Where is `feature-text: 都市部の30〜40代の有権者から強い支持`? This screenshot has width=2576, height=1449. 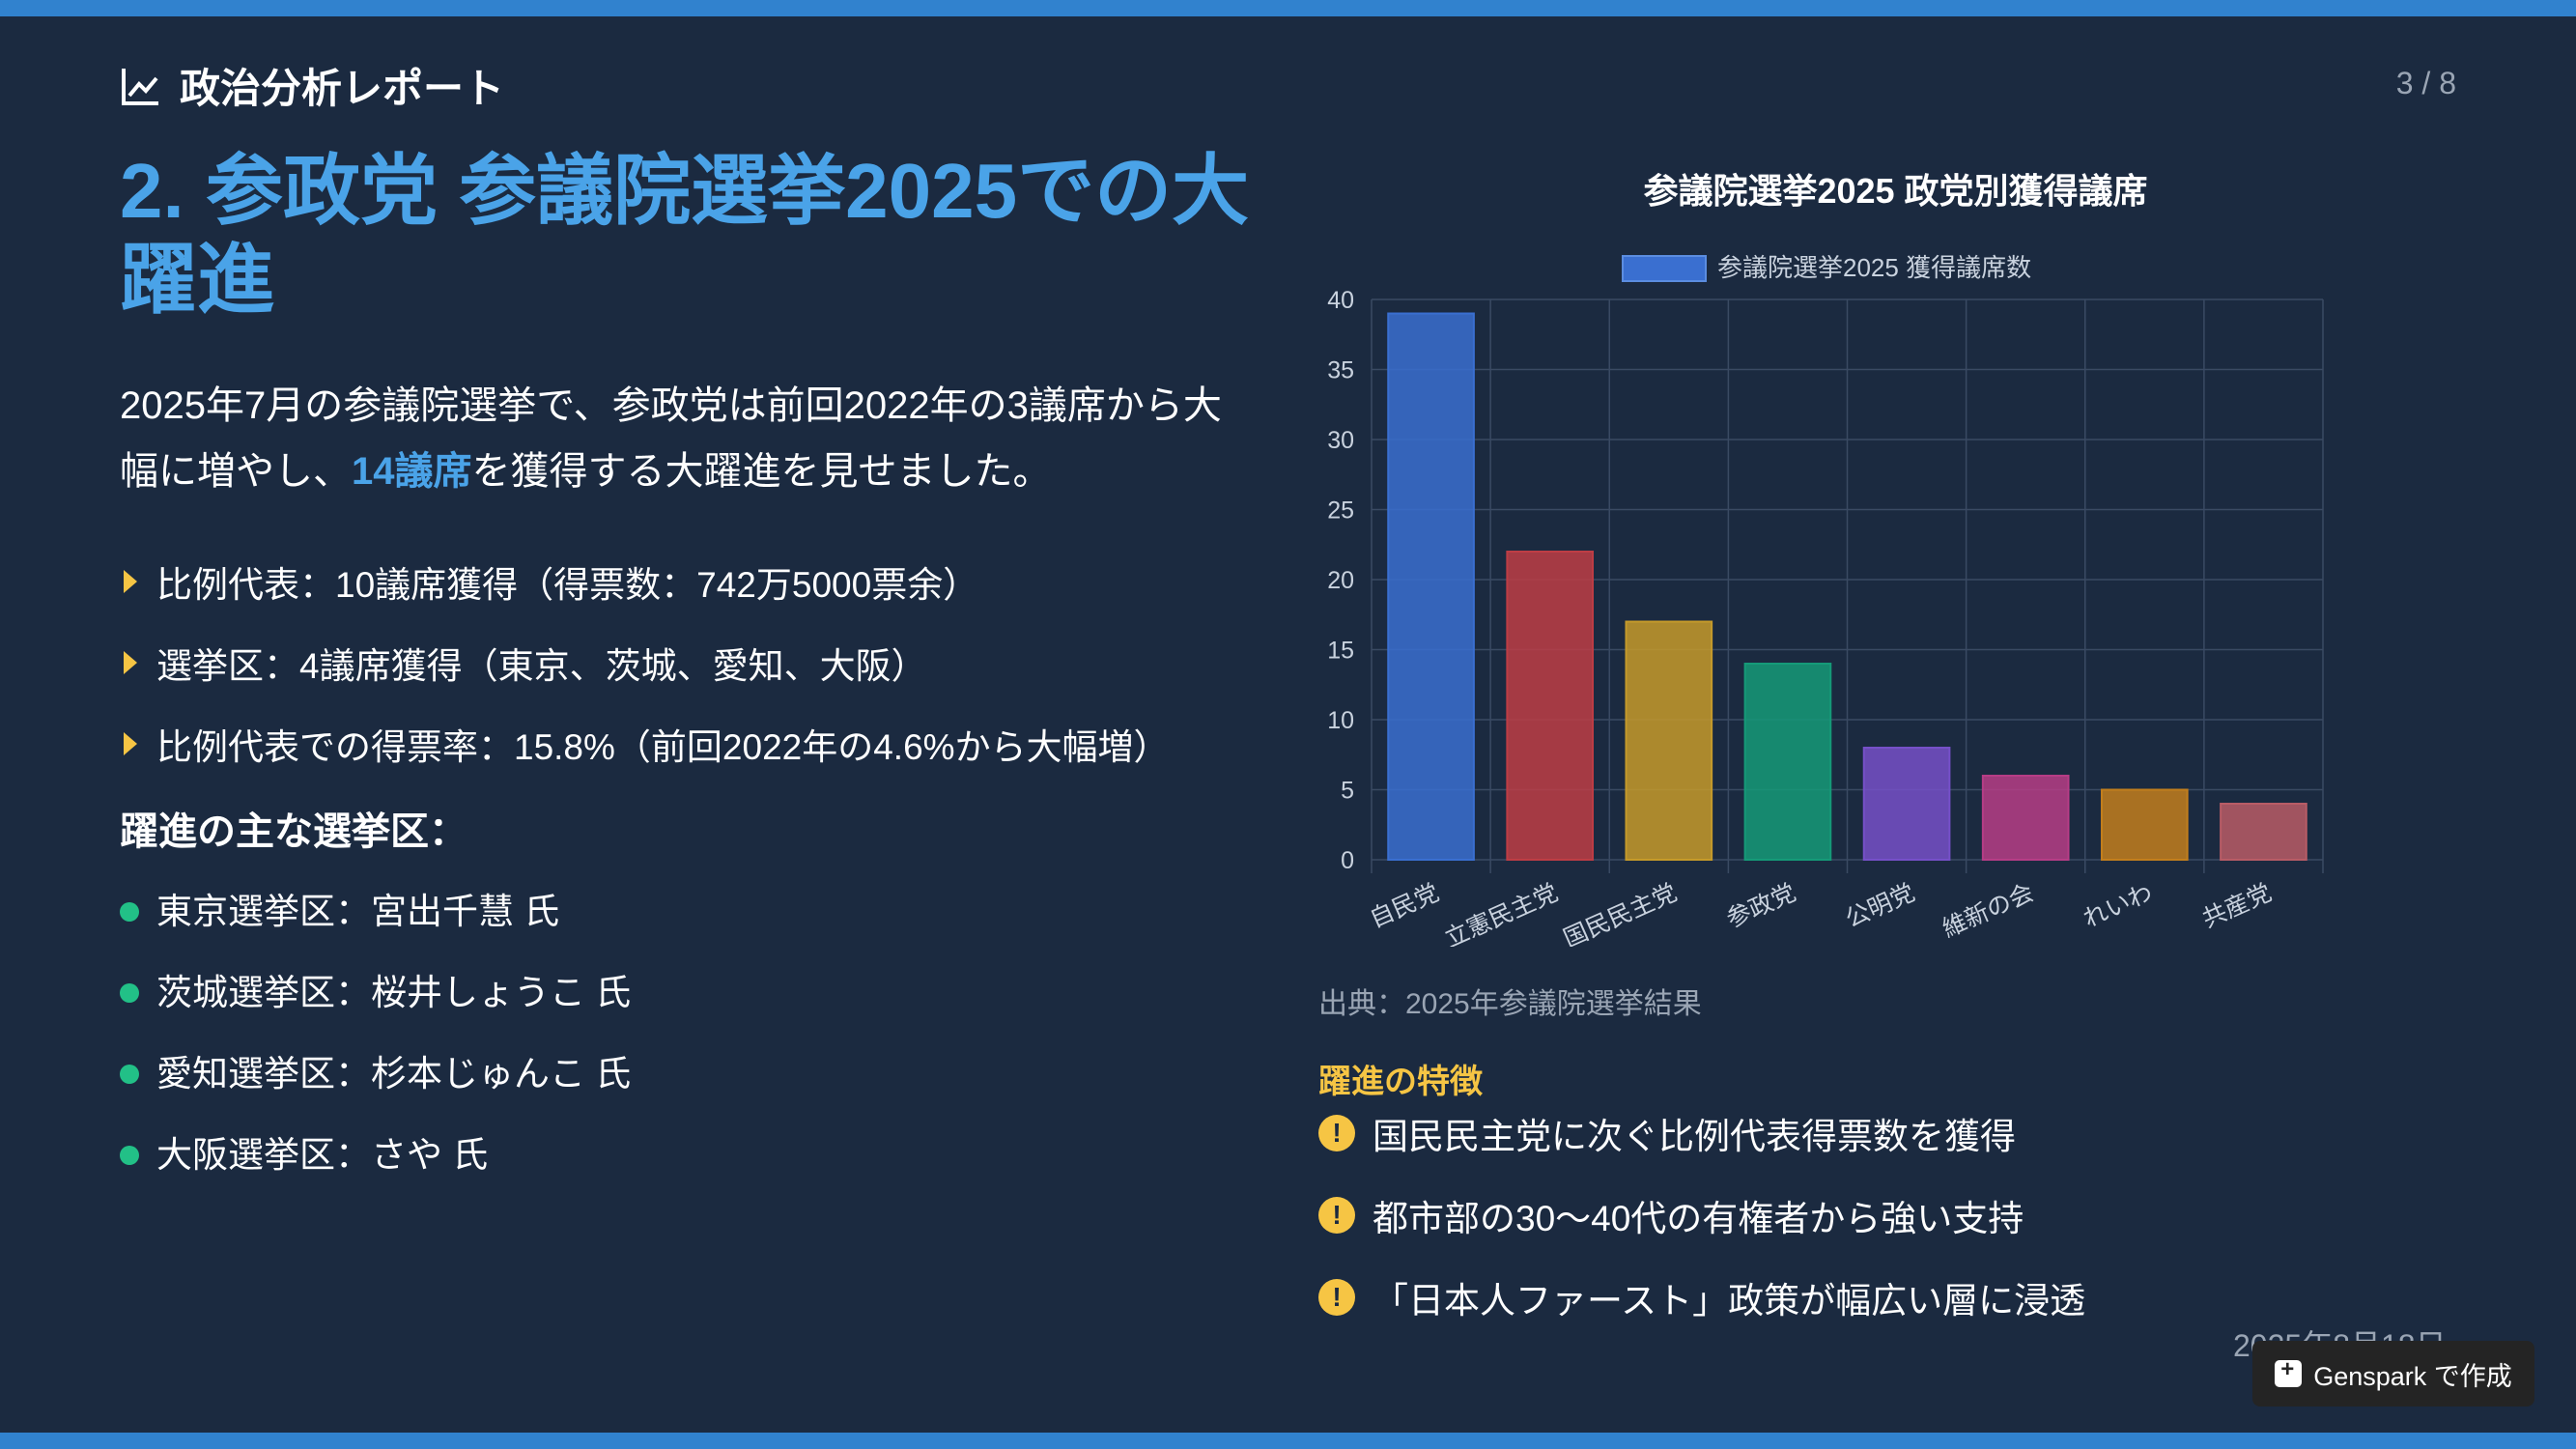 feature-text: 都市部の30〜40代の有権者から強い支持 is located at coordinates (1698, 1218).